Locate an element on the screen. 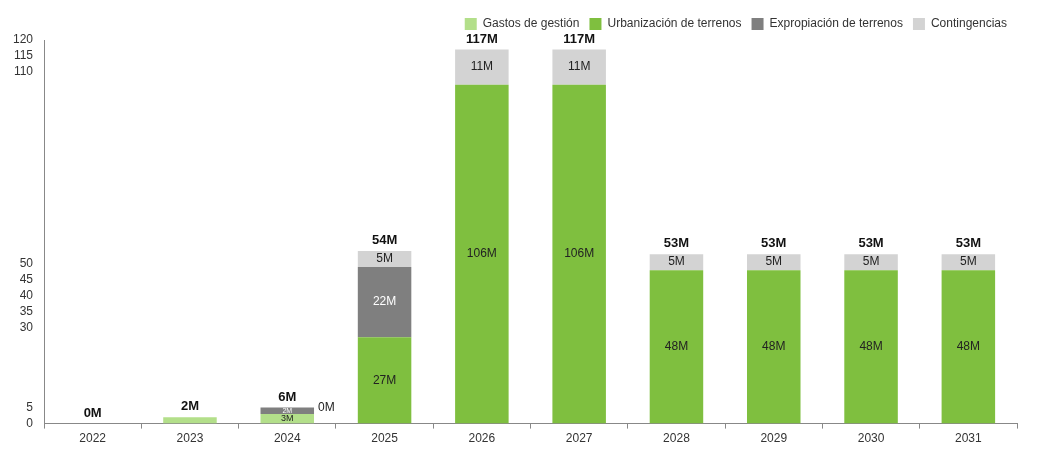 This screenshot has height=455, width=1037. x-tick-label: 2024 is located at coordinates (287, 438).